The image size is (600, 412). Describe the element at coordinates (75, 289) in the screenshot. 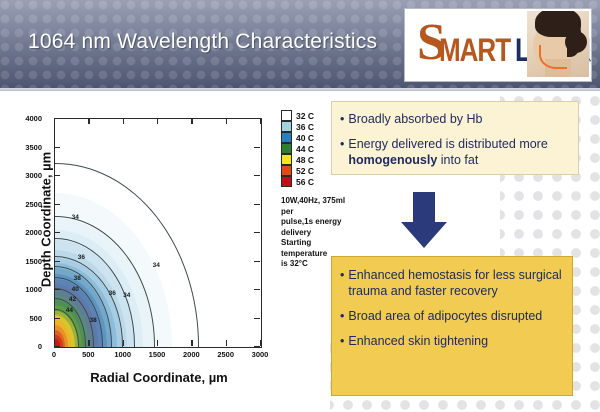

I see `contour-label-40-7: 40` at that location.